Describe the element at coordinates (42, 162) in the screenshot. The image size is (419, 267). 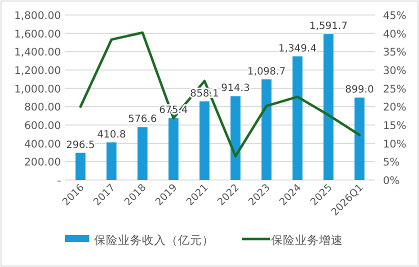
I see `y-tick-label: 200.00` at that location.